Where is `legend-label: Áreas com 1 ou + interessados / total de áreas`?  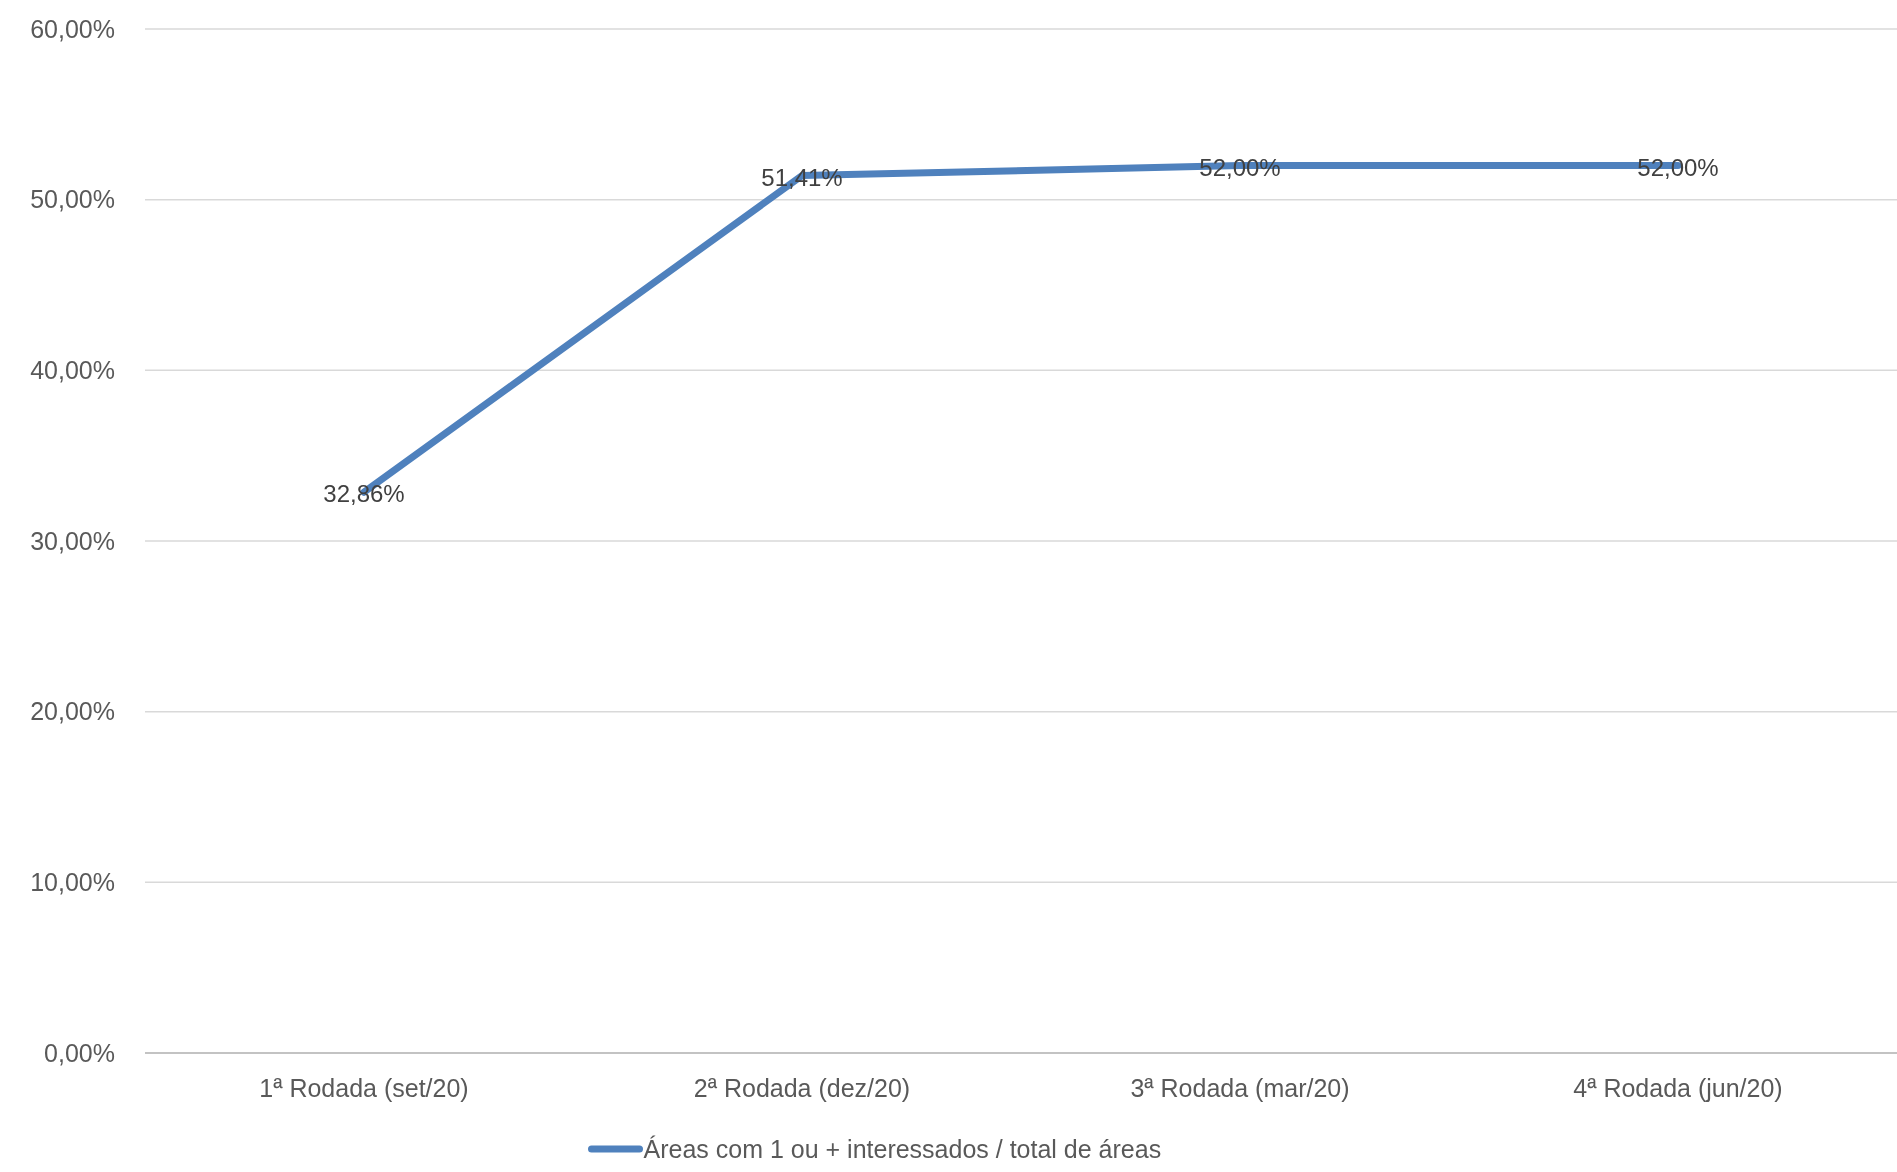 legend-label: Áreas com 1 ou + interessados / total de áreas is located at coordinates (902, 1149).